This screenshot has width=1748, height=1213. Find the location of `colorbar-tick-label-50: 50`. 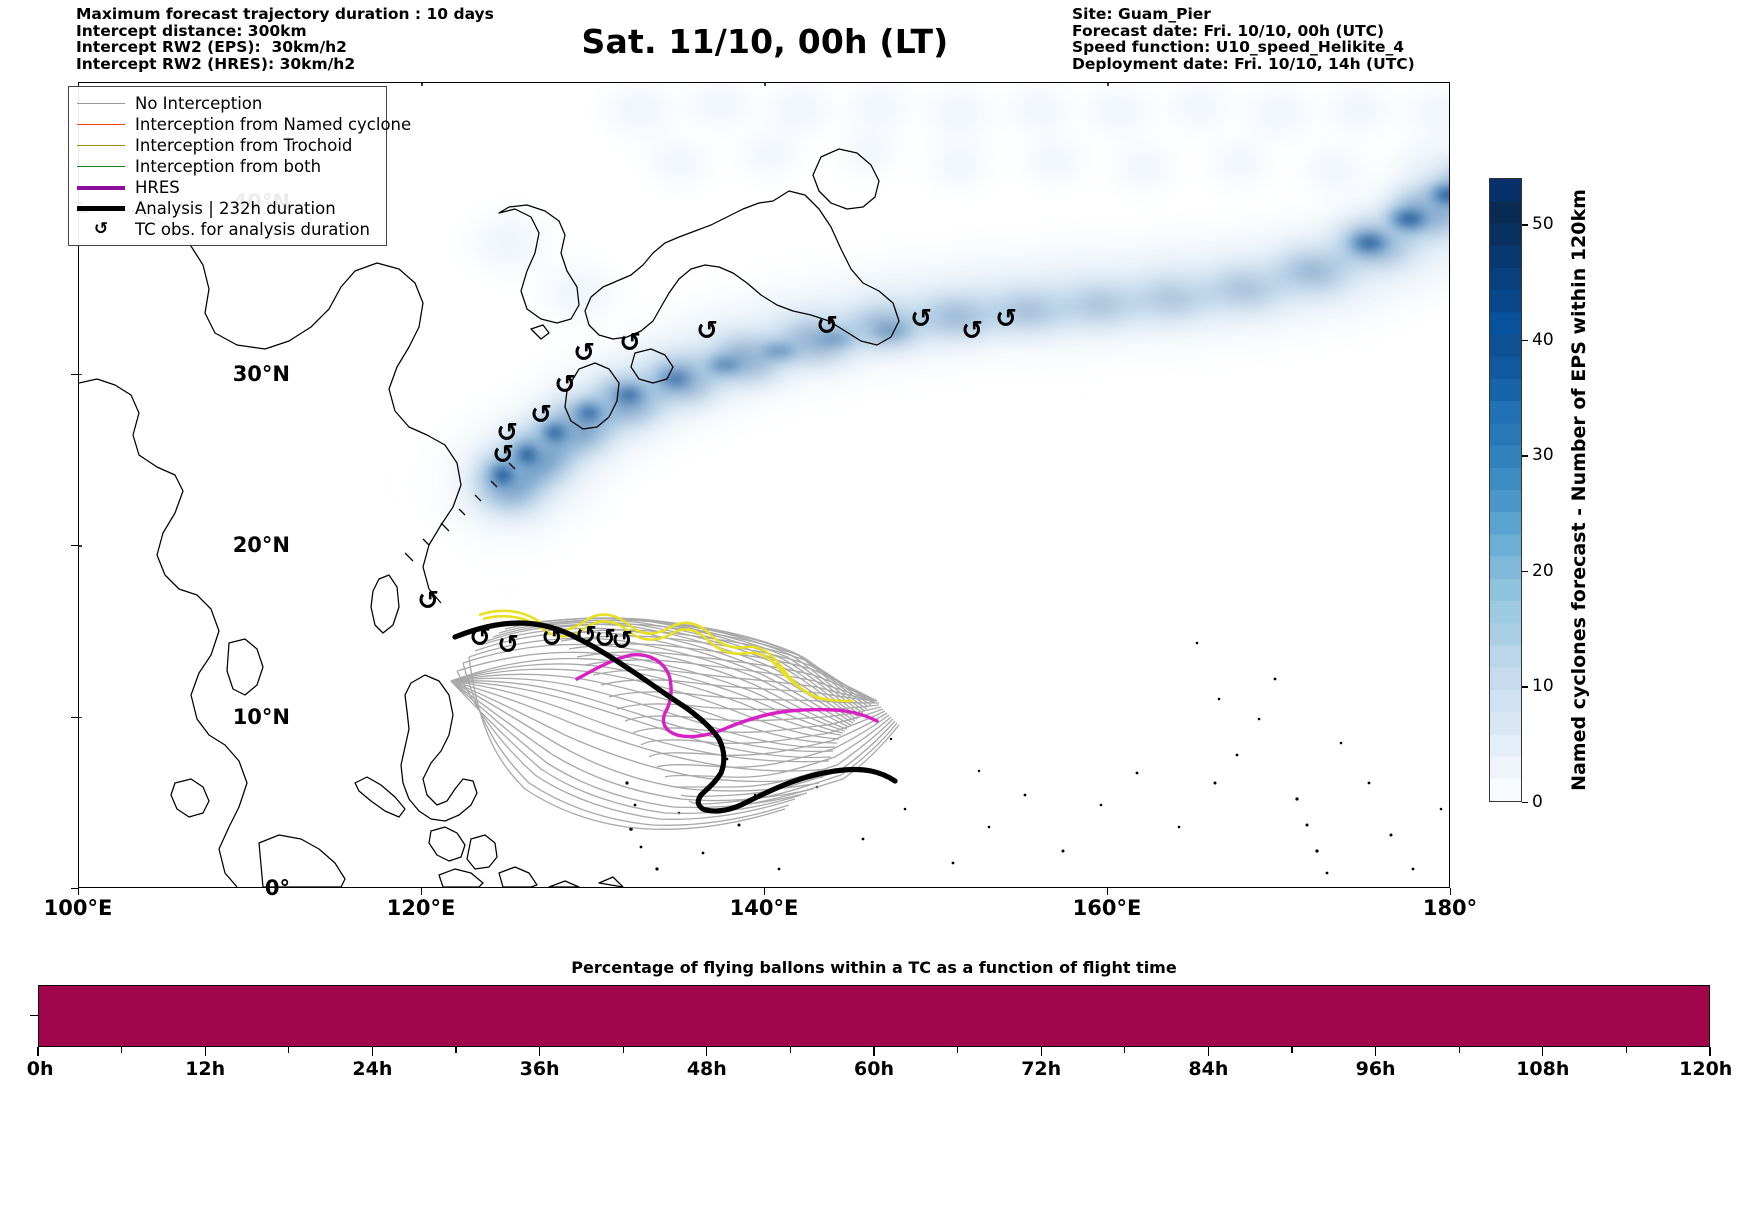

colorbar-tick-label-50: 50 is located at coordinates (1543, 224).